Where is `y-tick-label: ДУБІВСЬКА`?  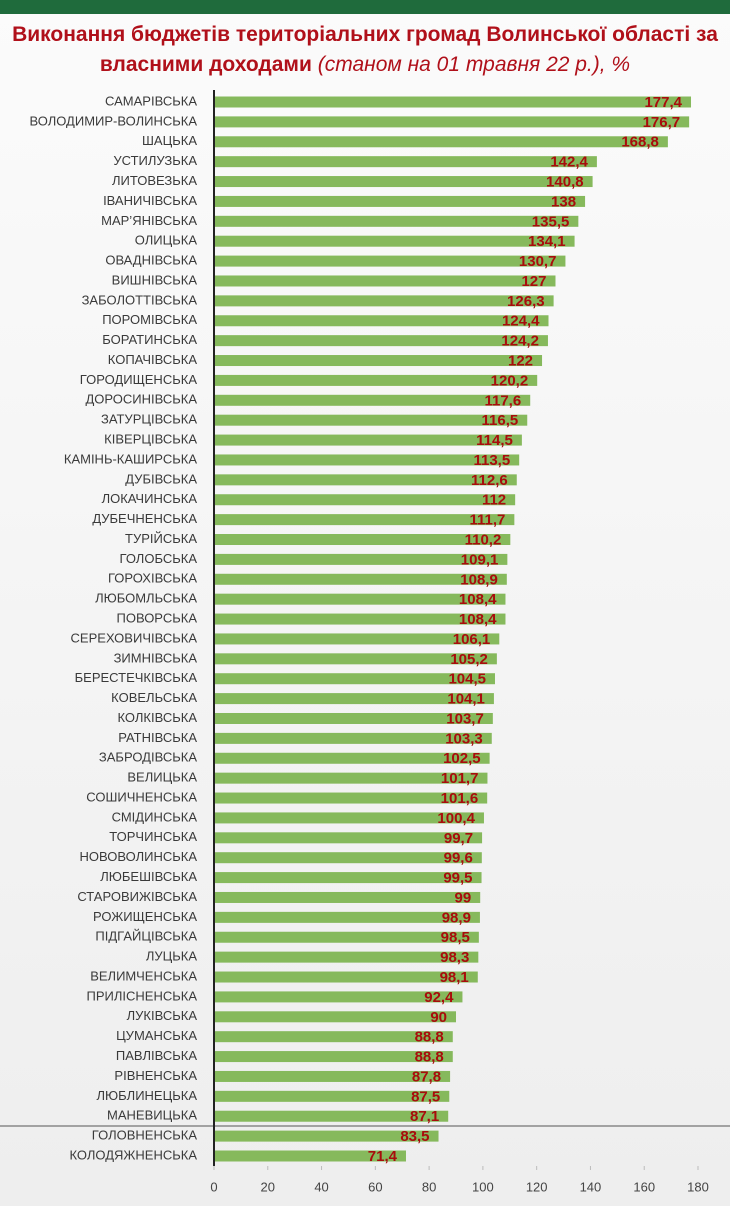
y-tick-label: ДУБІВСЬКА is located at coordinates (161, 478).